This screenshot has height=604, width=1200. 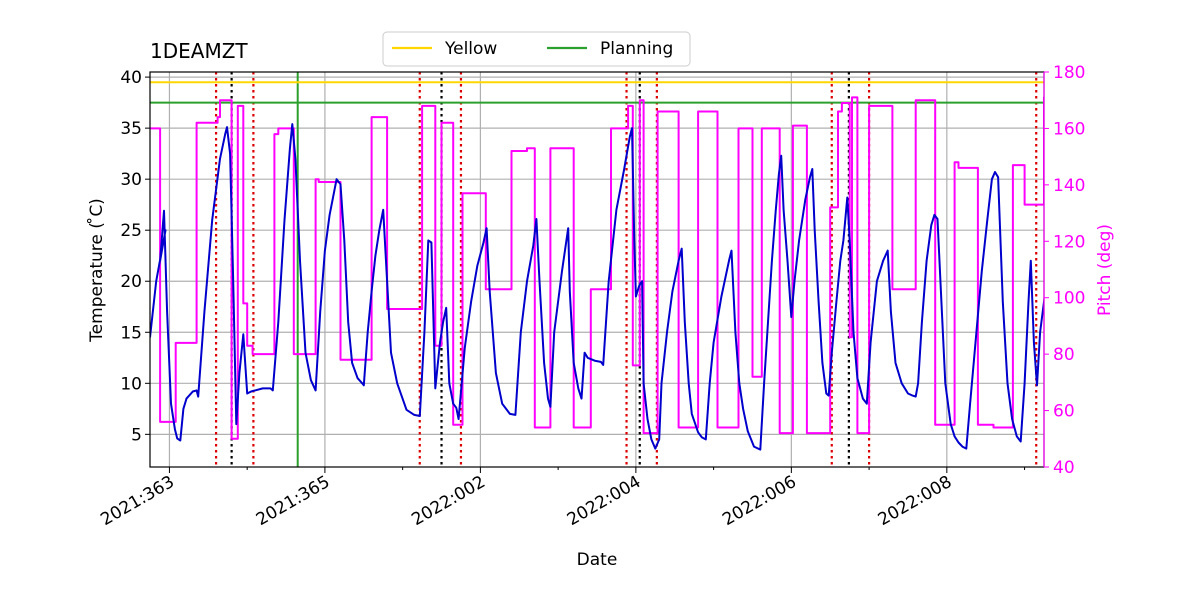 What do you see at coordinates (1064, 412) in the screenshot?
I see `y-right-tick-label: 60` at bounding box center [1064, 412].